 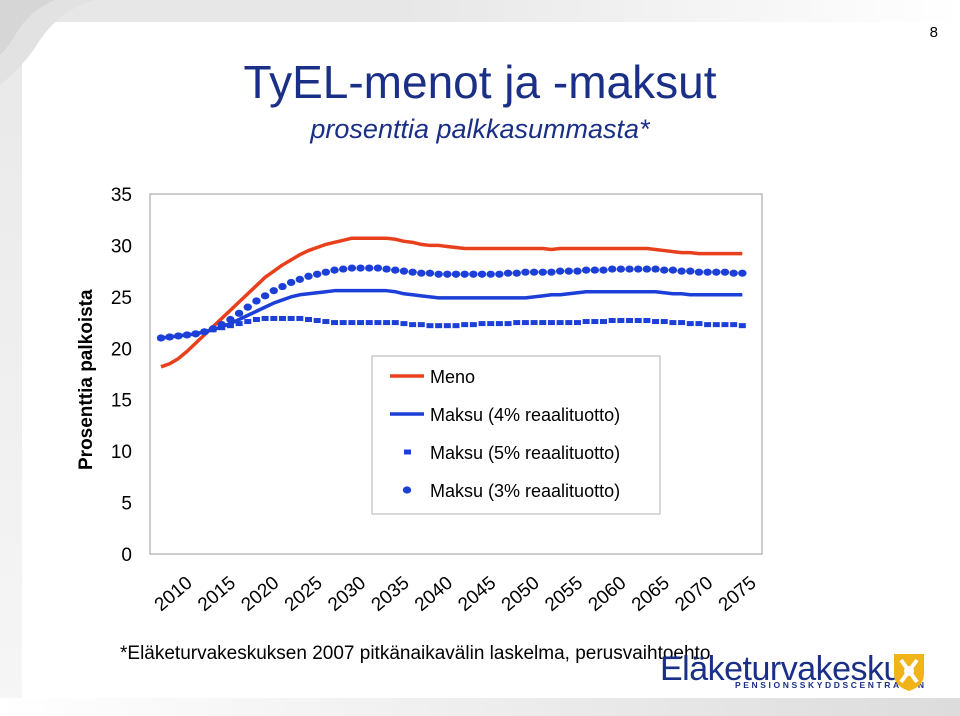 I want to click on legend-label: Maksu (5% reaalituotto), so click(x=525, y=453).